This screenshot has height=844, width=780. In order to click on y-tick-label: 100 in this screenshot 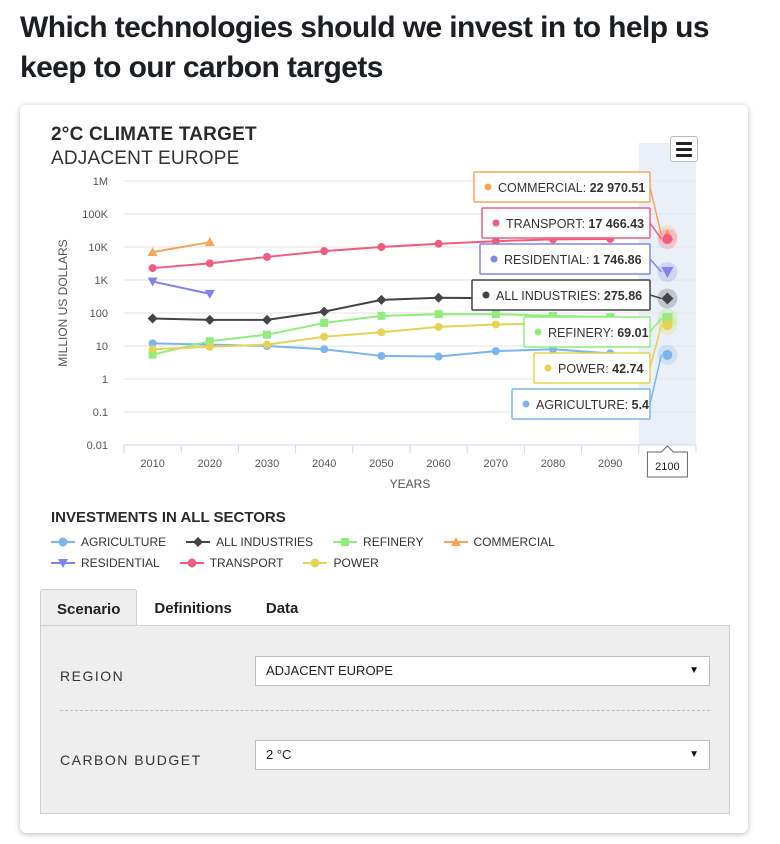, I will do `click(99, 314)`.